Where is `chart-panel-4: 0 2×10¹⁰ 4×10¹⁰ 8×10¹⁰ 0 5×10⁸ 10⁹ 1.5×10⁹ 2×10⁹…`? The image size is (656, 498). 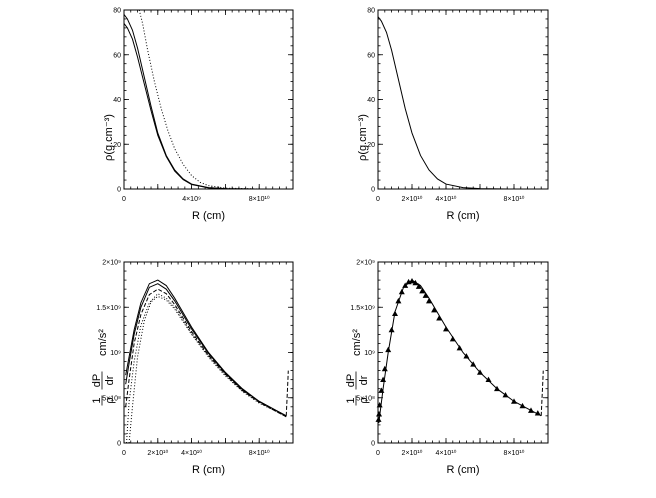
chart-panel-4: 0 2×10¹⁰ 4×10¹⁰ 8×10¹⁰ 0 5×10⁸ 10⁹ 1.5×10⁹ 2×10⁹… is located at coordinates (447, 368).